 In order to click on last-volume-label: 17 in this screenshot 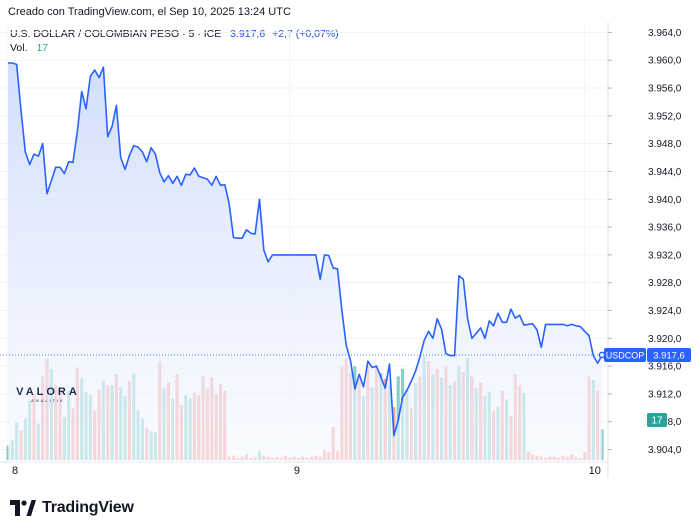, I will do `click(657, 421)`.